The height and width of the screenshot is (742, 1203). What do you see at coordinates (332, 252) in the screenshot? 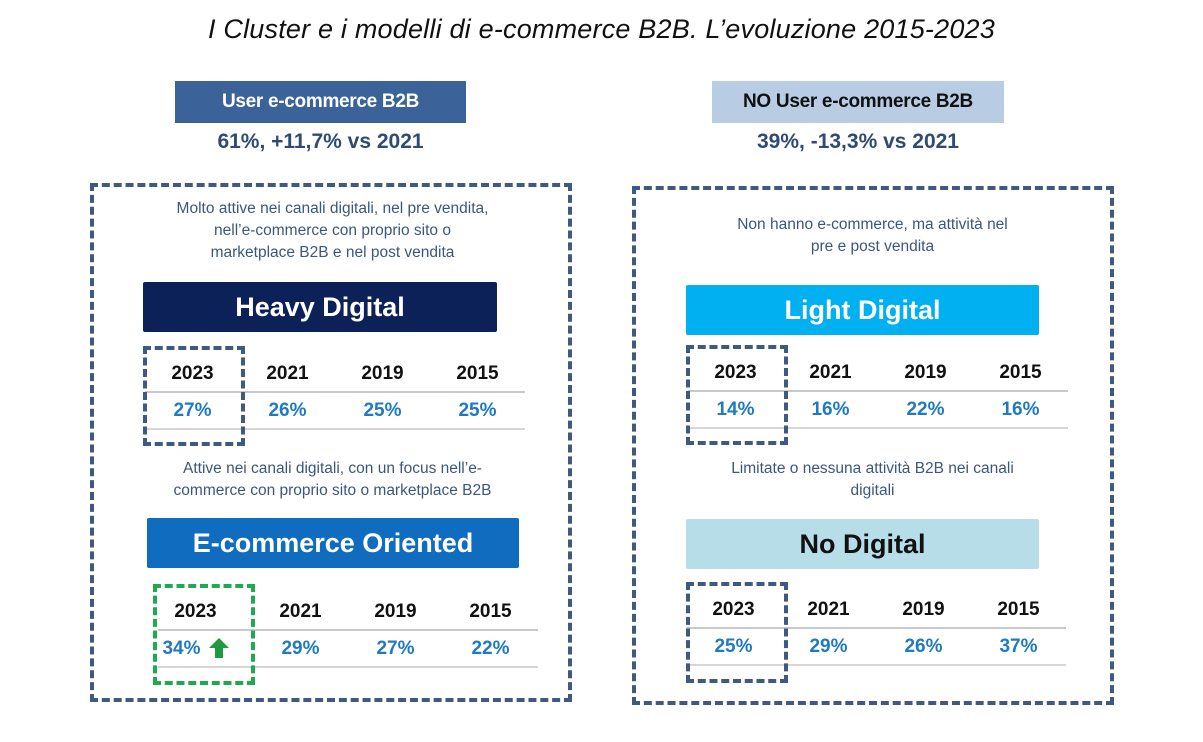
I see `description-line: marketplace B2B e nel post vendita` at bounding box center [332, 252].